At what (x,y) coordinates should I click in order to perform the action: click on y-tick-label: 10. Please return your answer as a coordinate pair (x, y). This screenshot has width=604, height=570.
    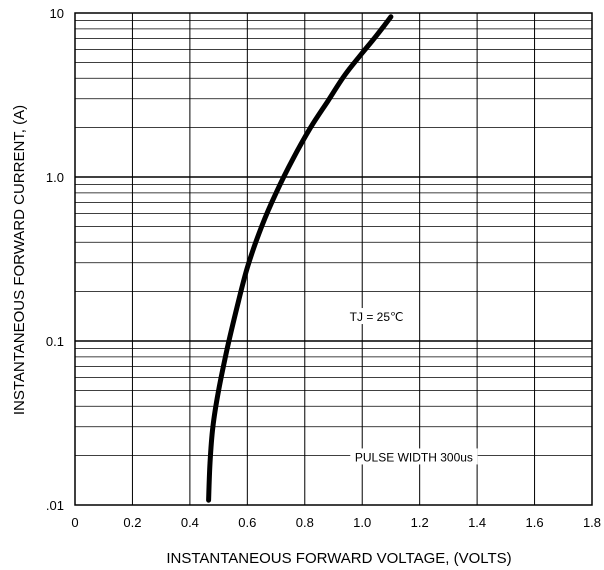
    Looking at the image, I should click on (57, 13).